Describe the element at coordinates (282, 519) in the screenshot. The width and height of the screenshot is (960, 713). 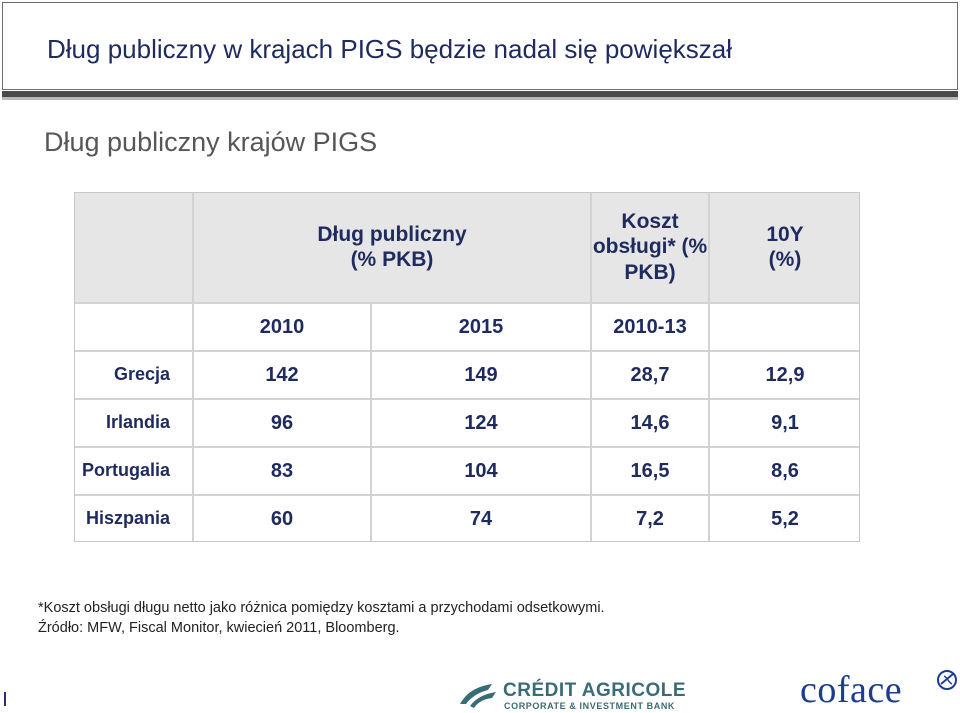
I see `cell-debt-2010: 60` at that location.